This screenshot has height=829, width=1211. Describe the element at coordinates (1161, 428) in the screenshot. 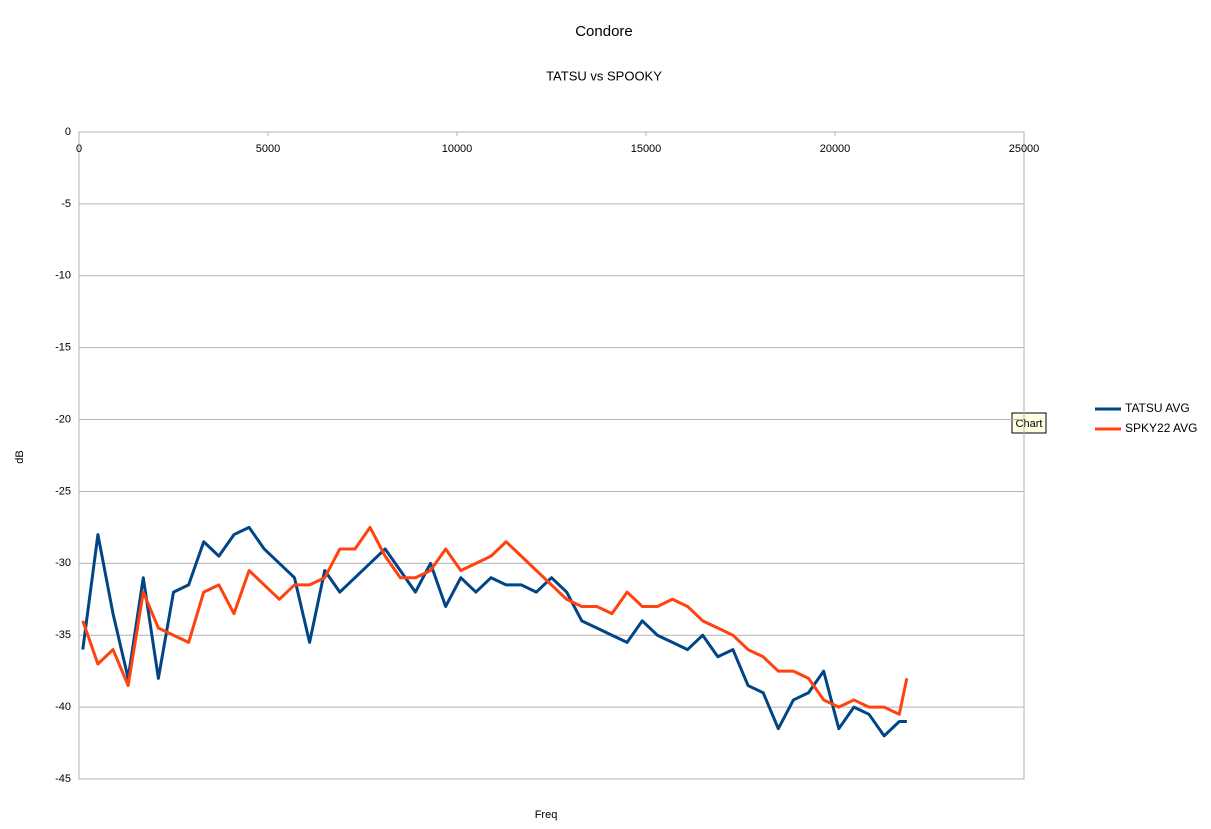

I see `legend-label: SPKY22 AVG` at that location.